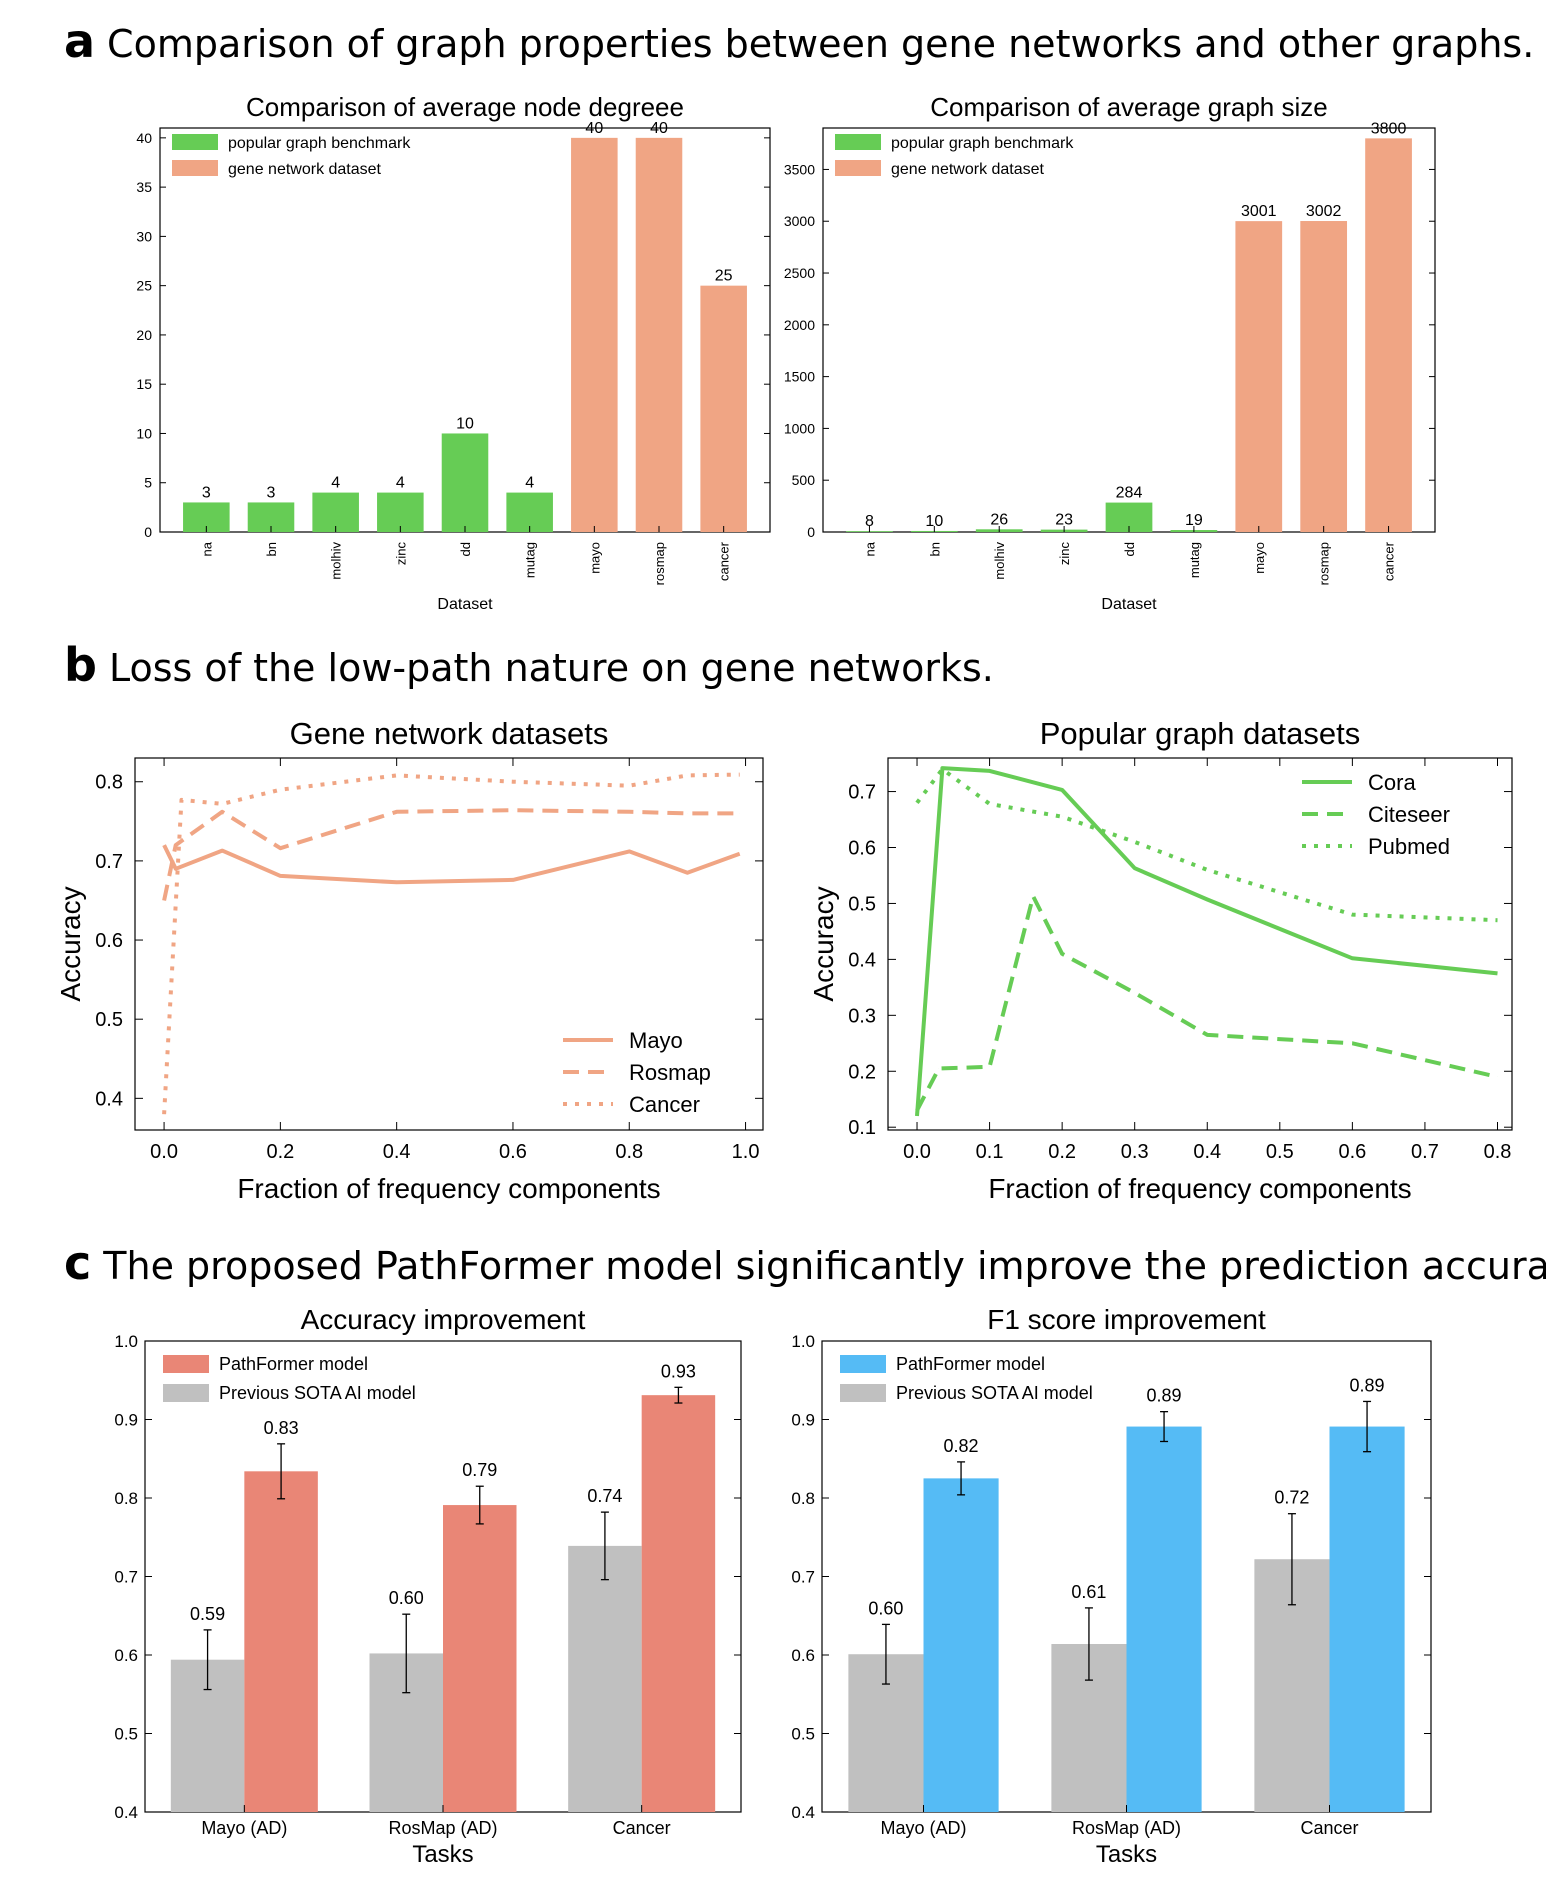 The width and height of the screenshot is (1546, 1886). What do you see at coordinates (1409, 814) in the screenshot?
I see `legend-label: Citeseer` at bounding box center [1409, 814].